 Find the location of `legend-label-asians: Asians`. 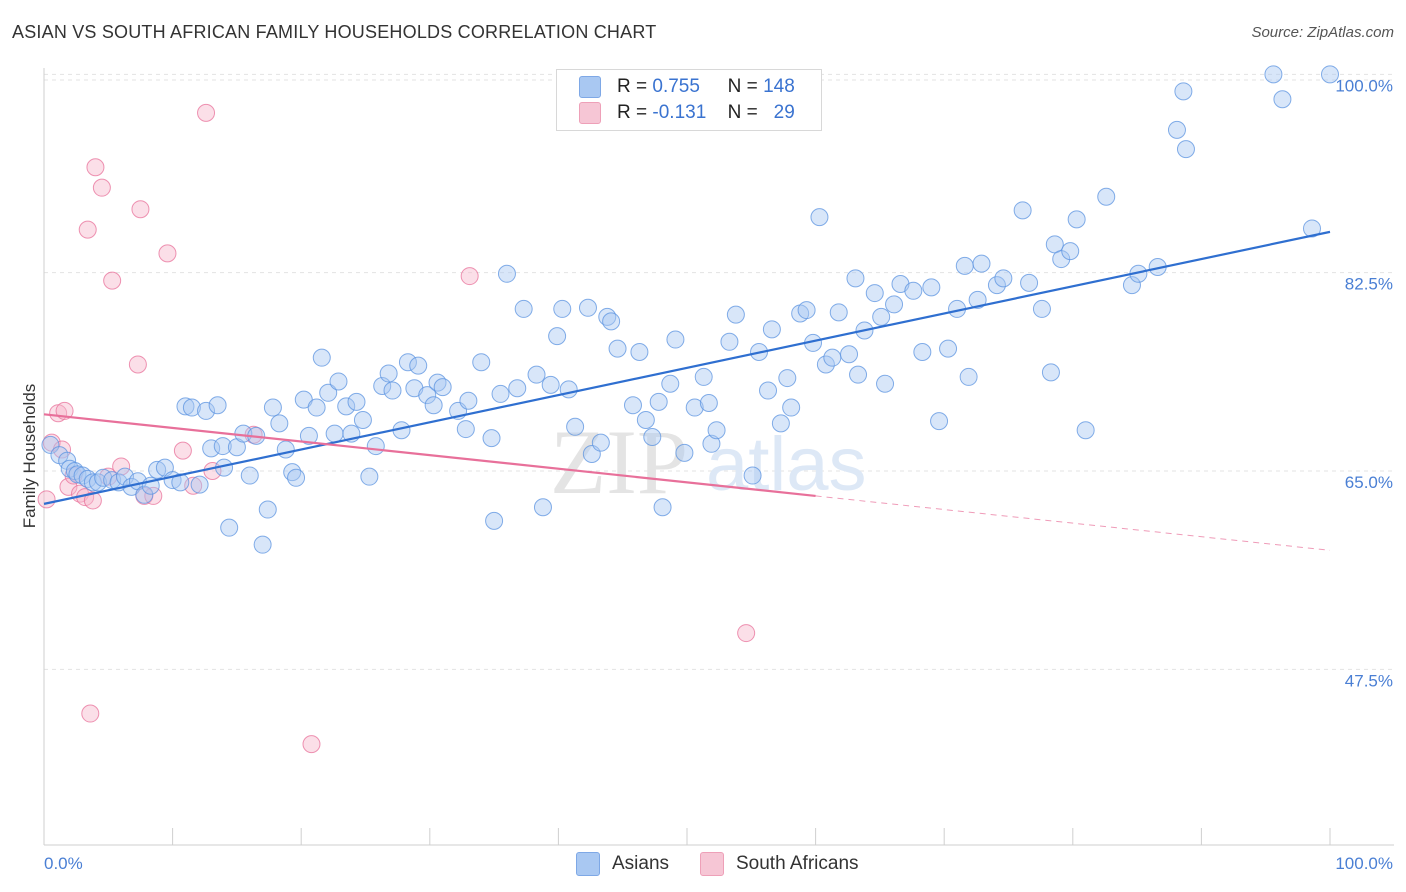

legend-label-asians: Asians is located at coordinates (641, 863).